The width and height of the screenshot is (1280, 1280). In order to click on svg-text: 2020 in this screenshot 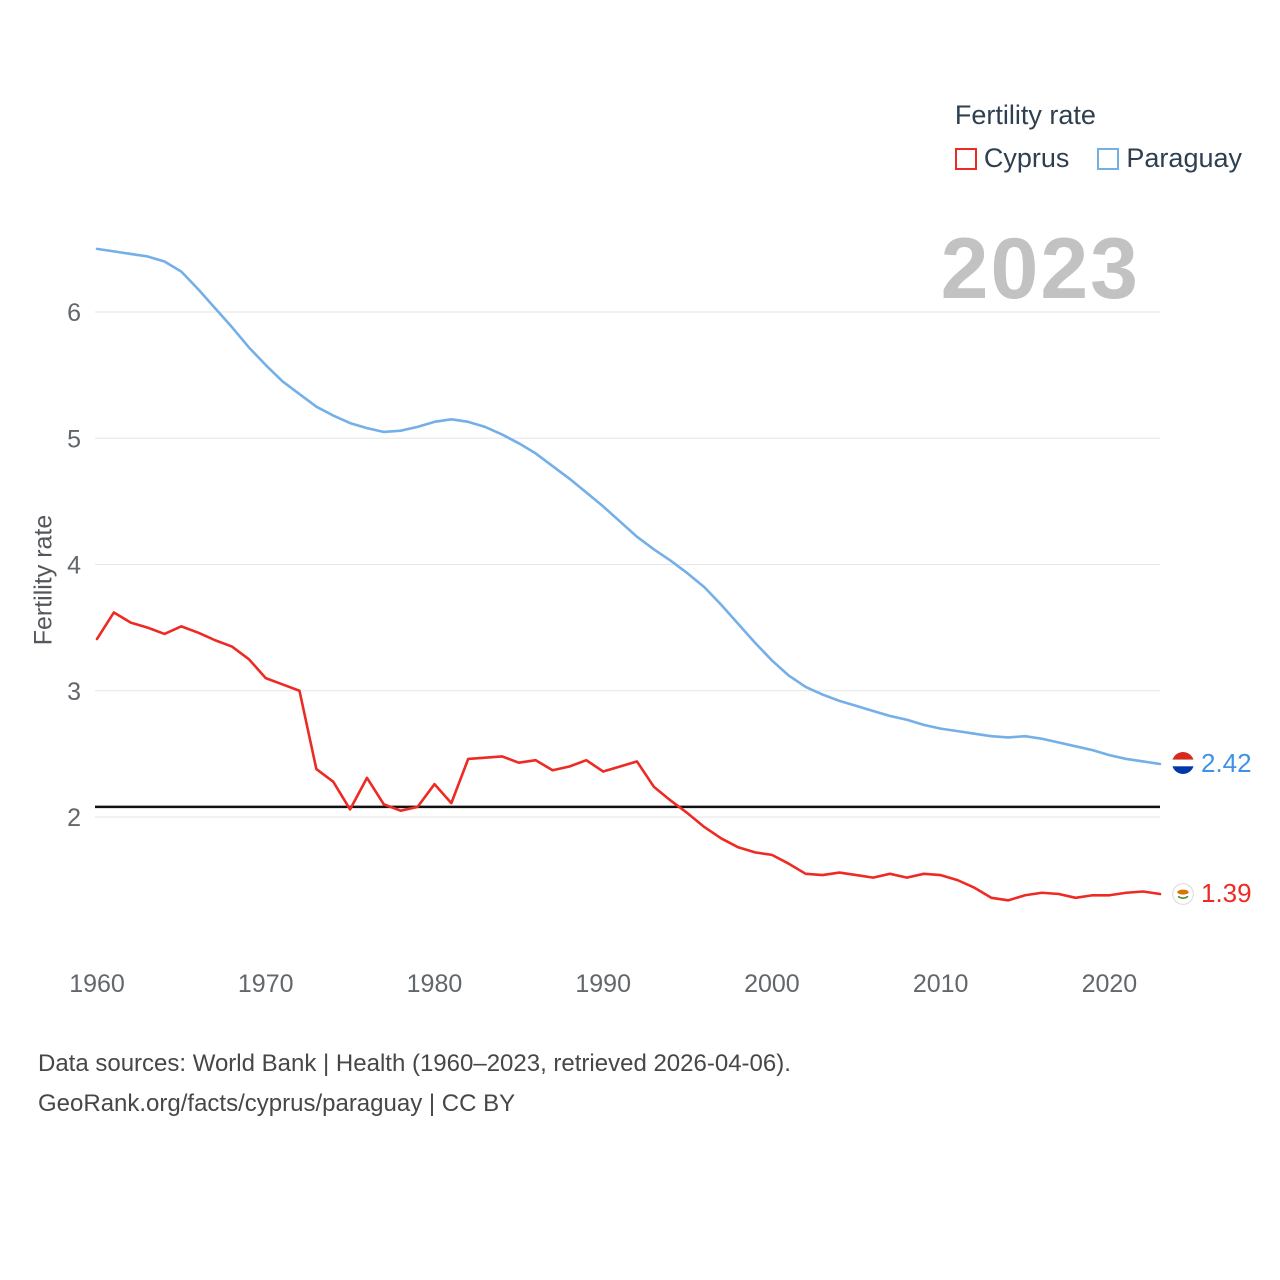, I will do `click(1110, 984)`.